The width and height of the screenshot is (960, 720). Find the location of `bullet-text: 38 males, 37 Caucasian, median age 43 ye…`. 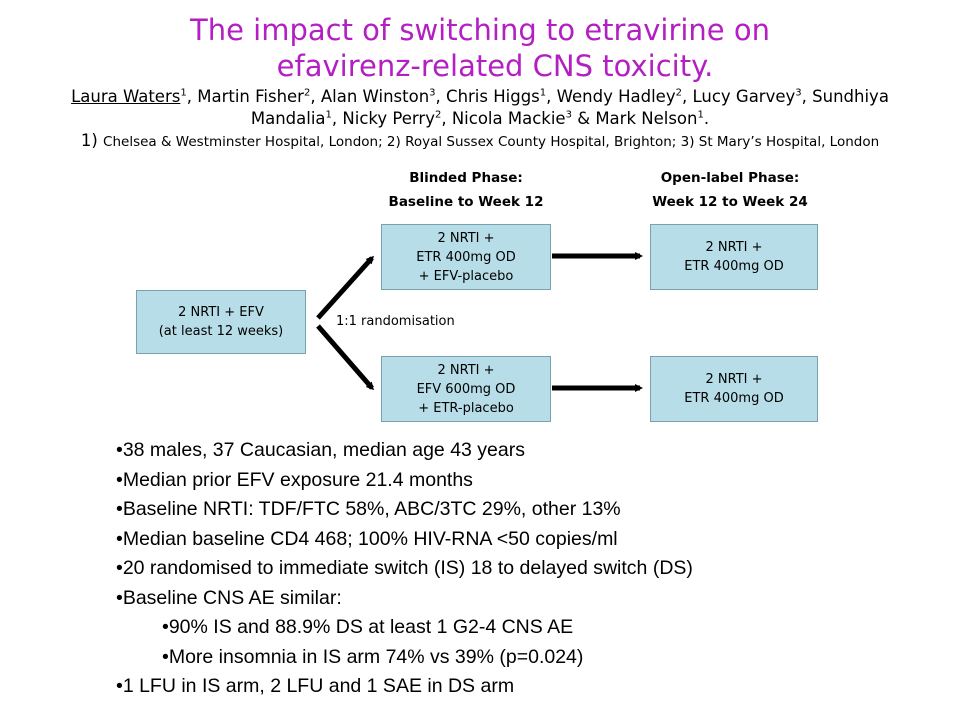

bullet-text: 38 males, 37 Caucasian, median age 43 ye… is located at coordinates (323, 450).